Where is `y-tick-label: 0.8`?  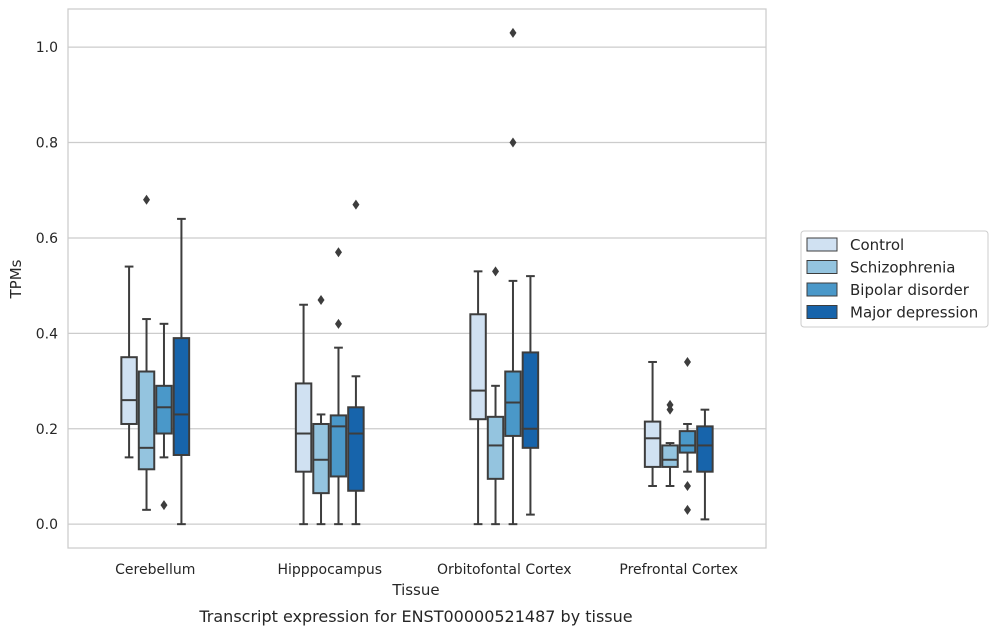
y-tick-label: 0.8 is located at coordinates (47, 144).